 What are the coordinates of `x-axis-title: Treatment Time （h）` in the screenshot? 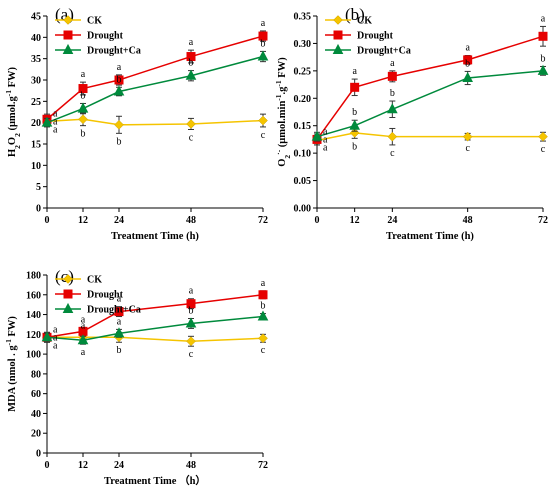 It's located at (155, 480).